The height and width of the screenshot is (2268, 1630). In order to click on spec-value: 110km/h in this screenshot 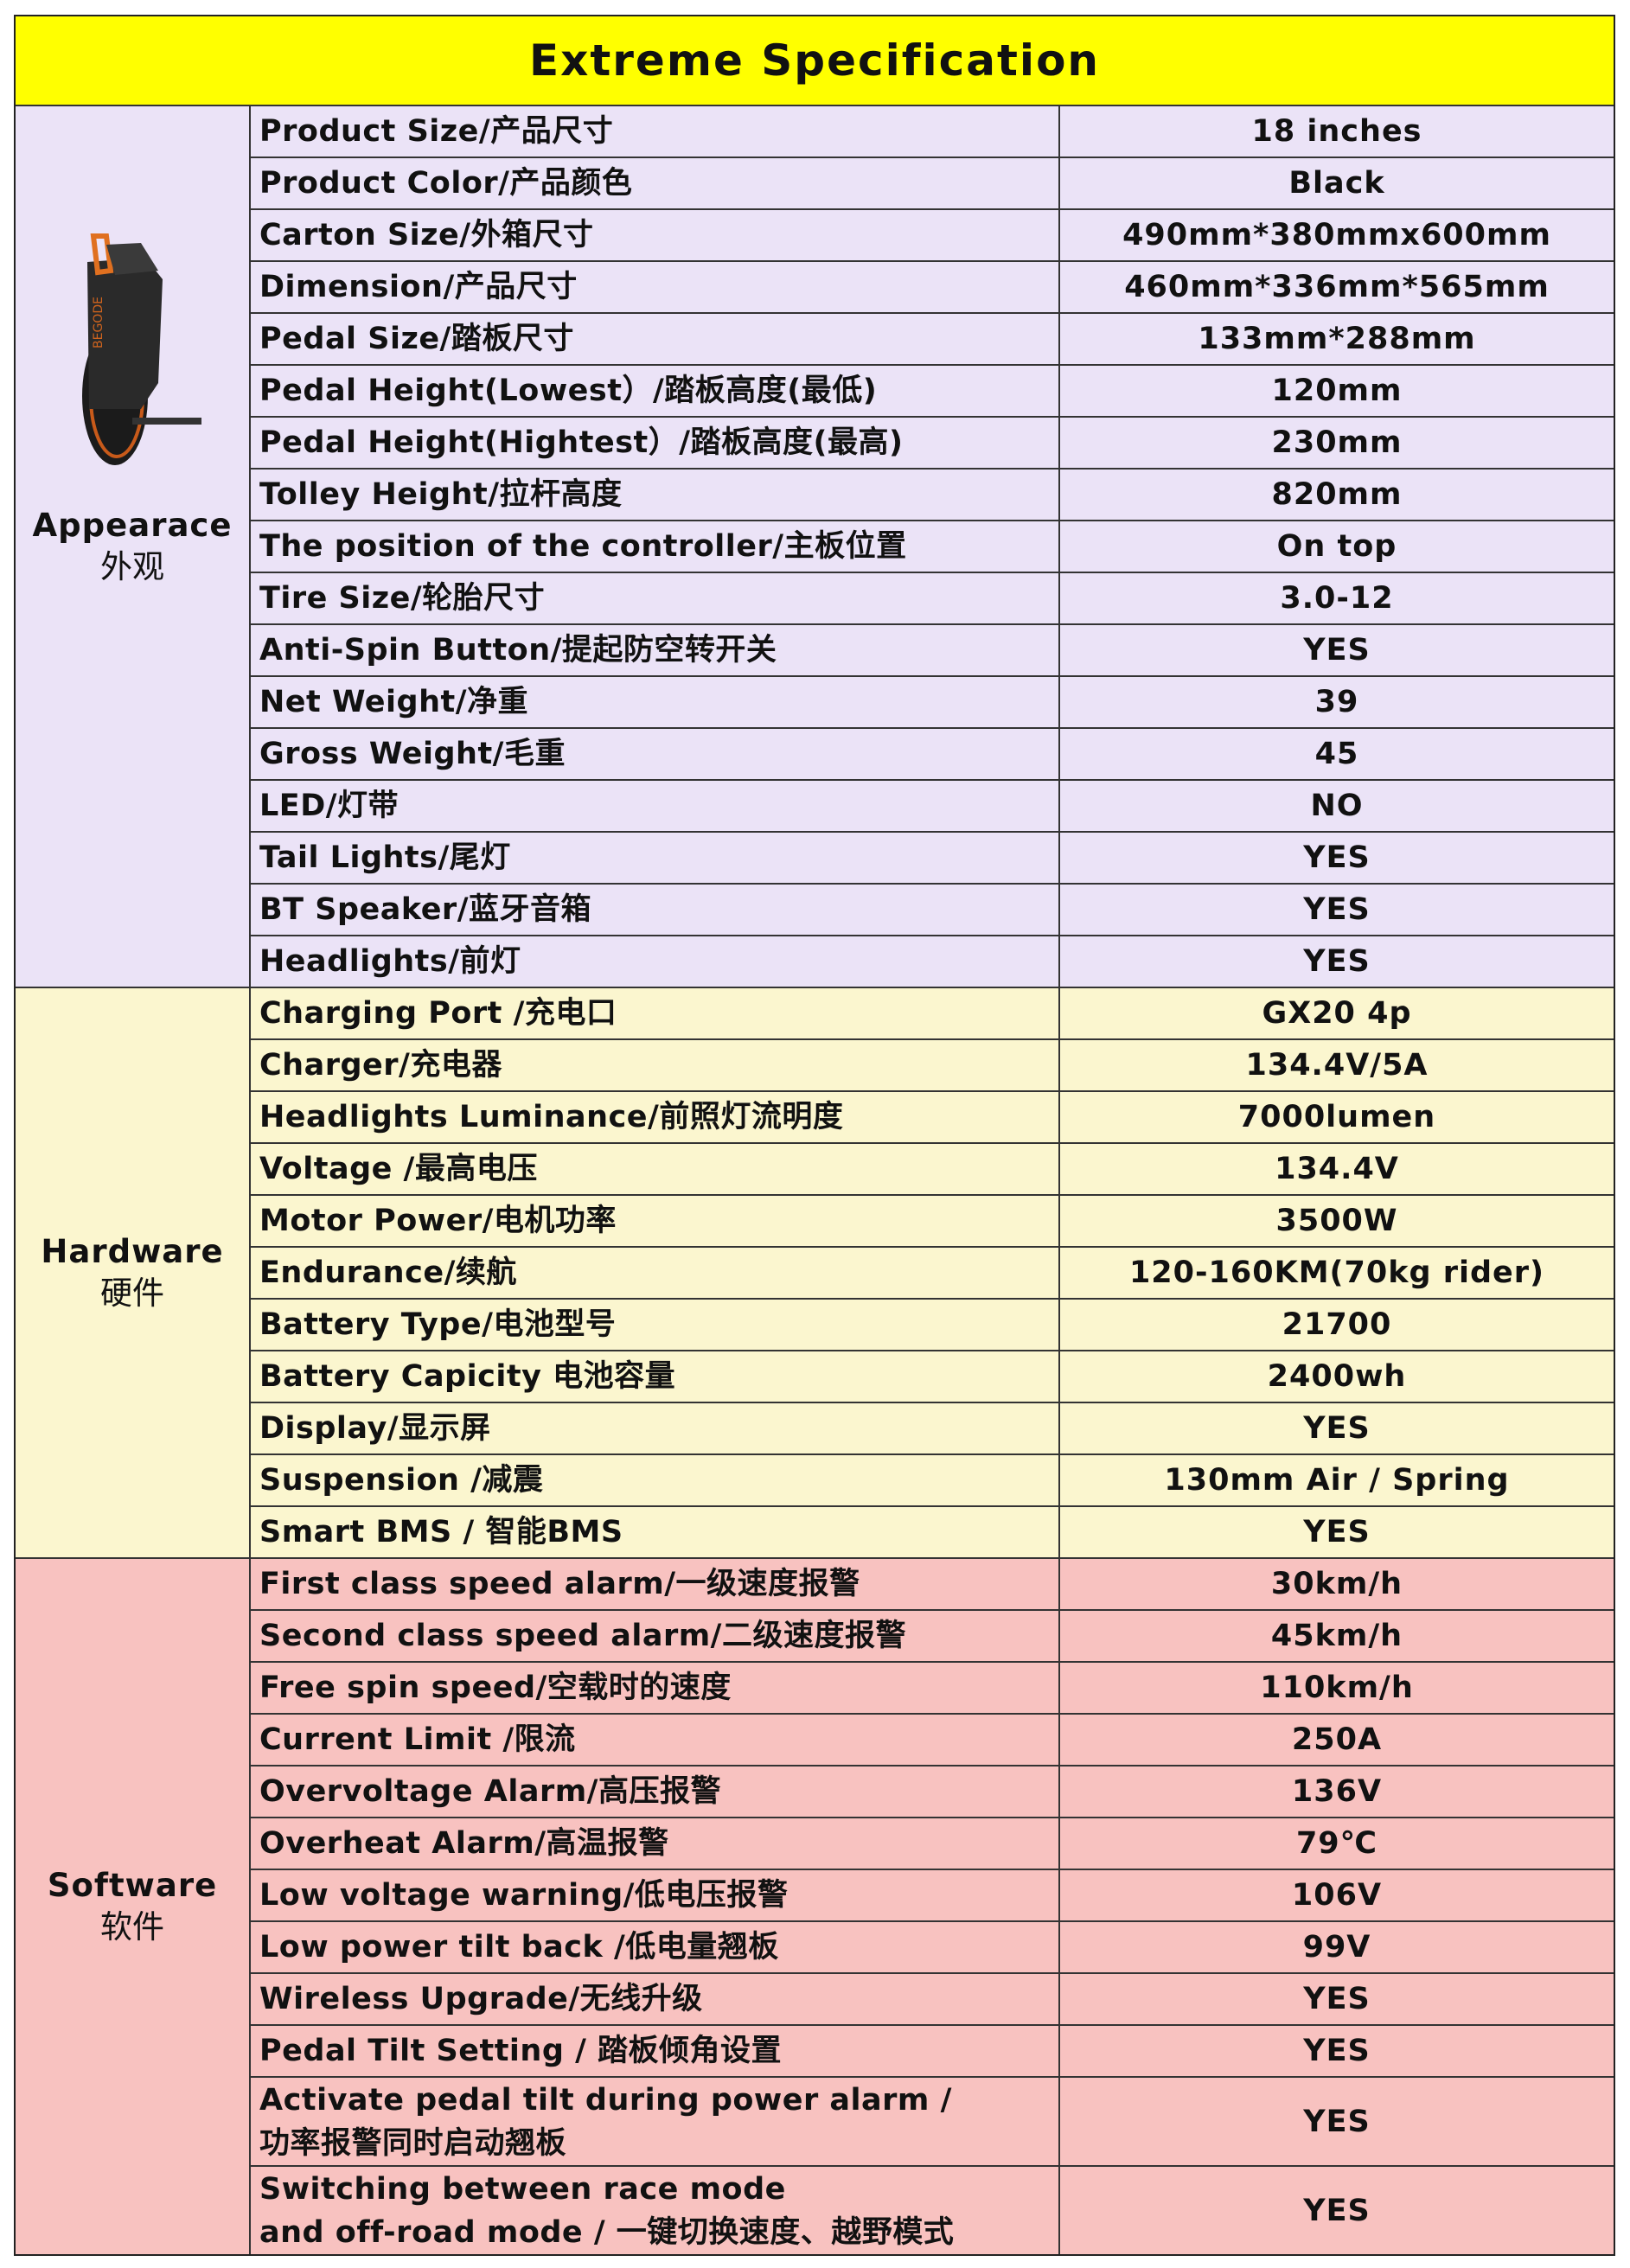, I will do `click(1337, 1688)`.